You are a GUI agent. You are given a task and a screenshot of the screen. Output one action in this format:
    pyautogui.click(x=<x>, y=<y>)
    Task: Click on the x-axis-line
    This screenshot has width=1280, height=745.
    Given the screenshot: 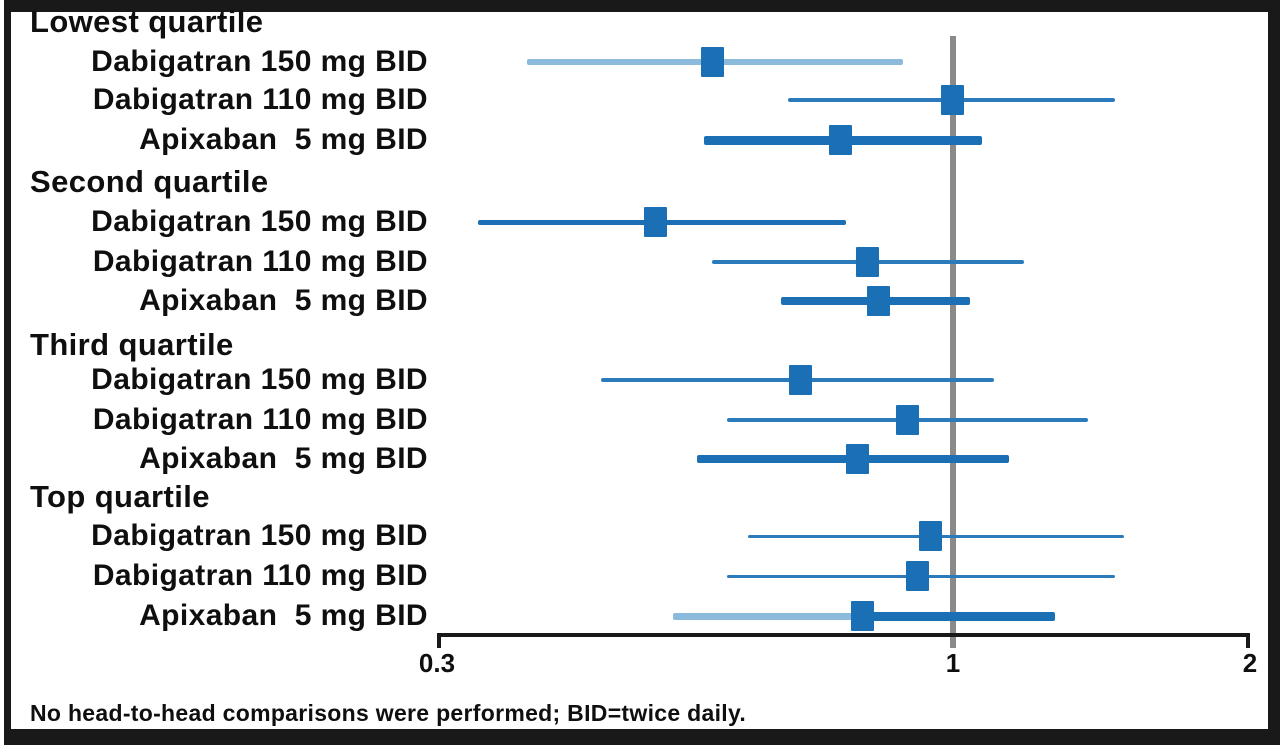 What is the action you would take?
    pyautogui.click(x=843, y=635)
    